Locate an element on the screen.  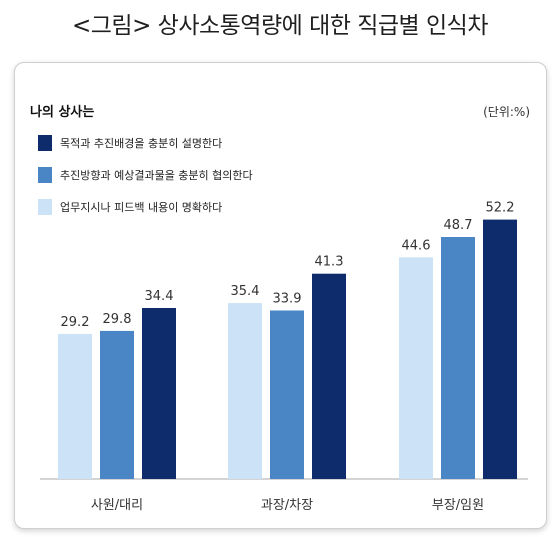
data-label-gwajang-chajang-explain-purpose: 41.3 is located at coordinates (329, 262).